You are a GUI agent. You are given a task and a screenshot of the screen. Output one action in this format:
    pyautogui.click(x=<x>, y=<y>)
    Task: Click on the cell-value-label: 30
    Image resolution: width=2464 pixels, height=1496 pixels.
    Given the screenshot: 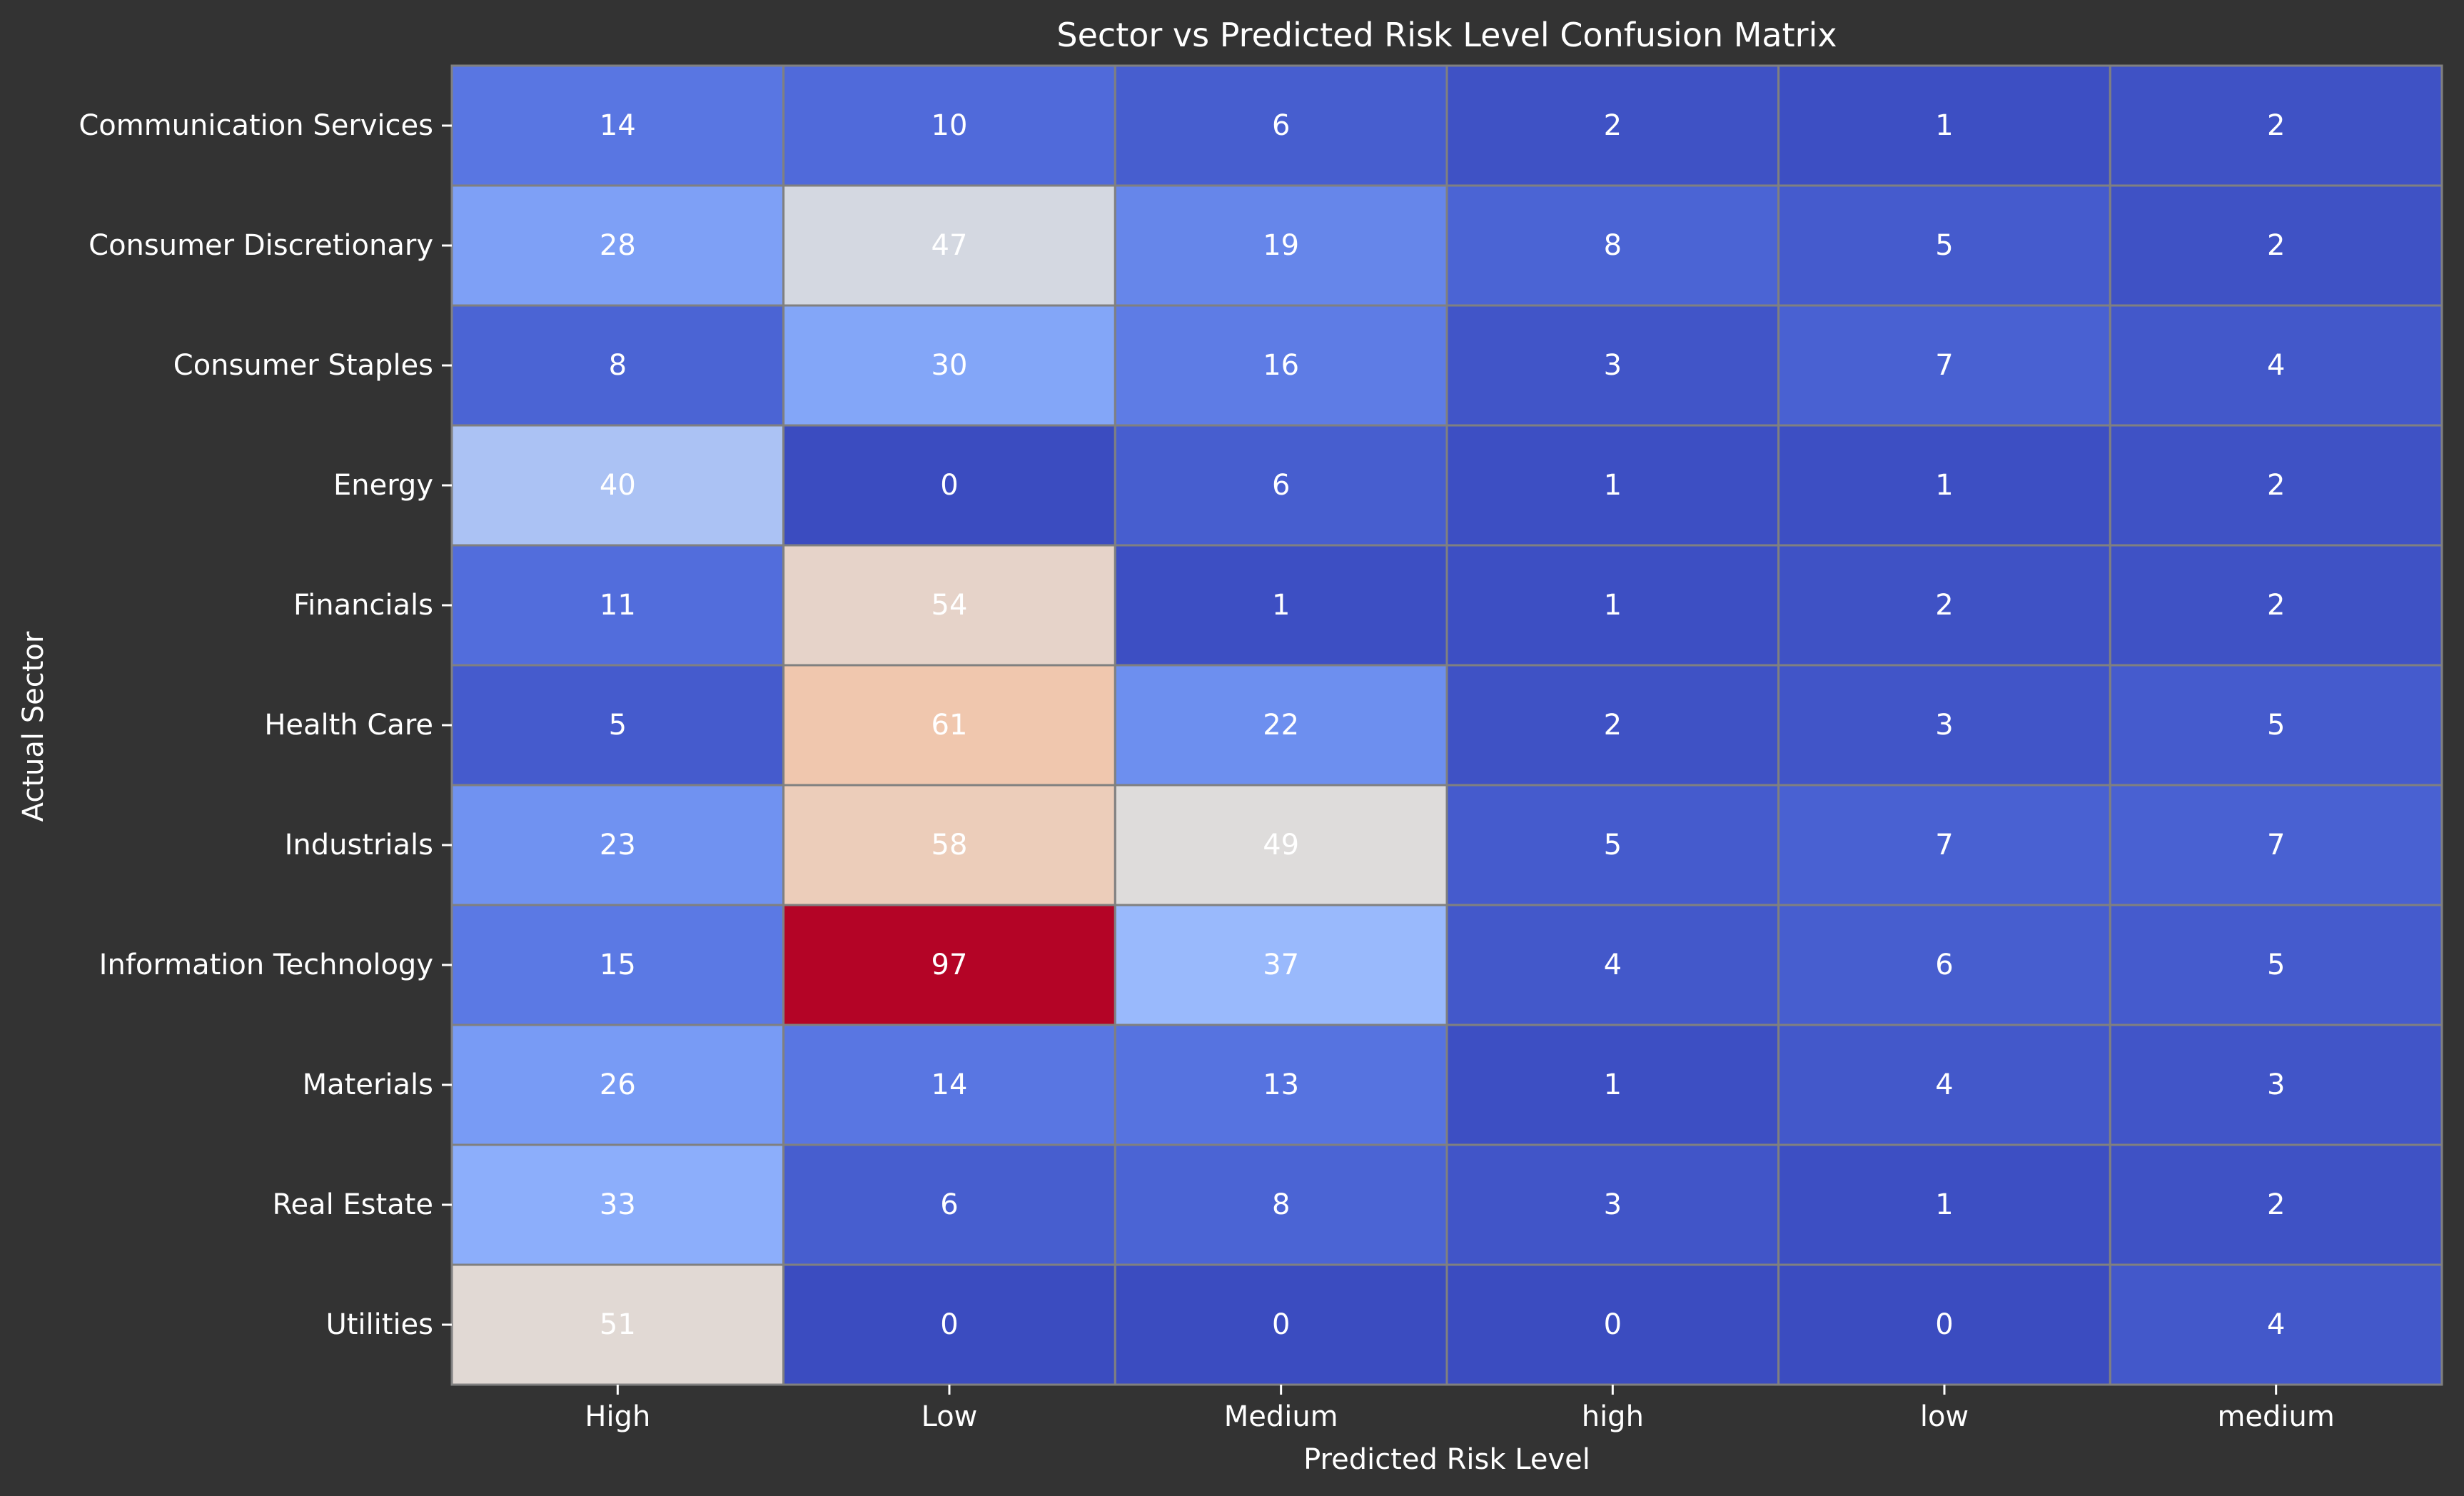 What is the action you would take?
    pyautogui.click(x=949, y=366)
    